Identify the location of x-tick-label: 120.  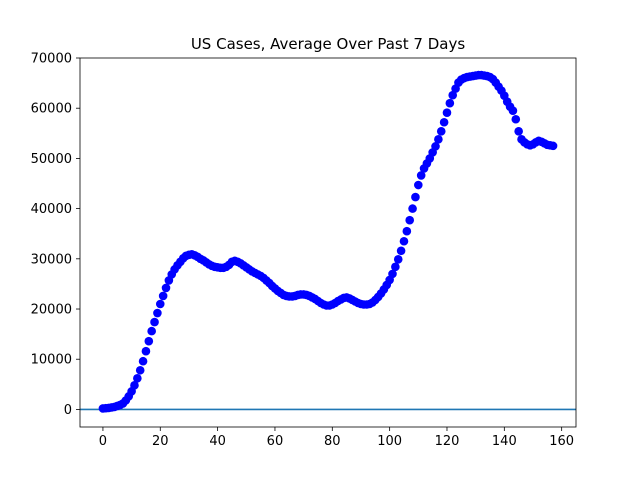
(447, 441).